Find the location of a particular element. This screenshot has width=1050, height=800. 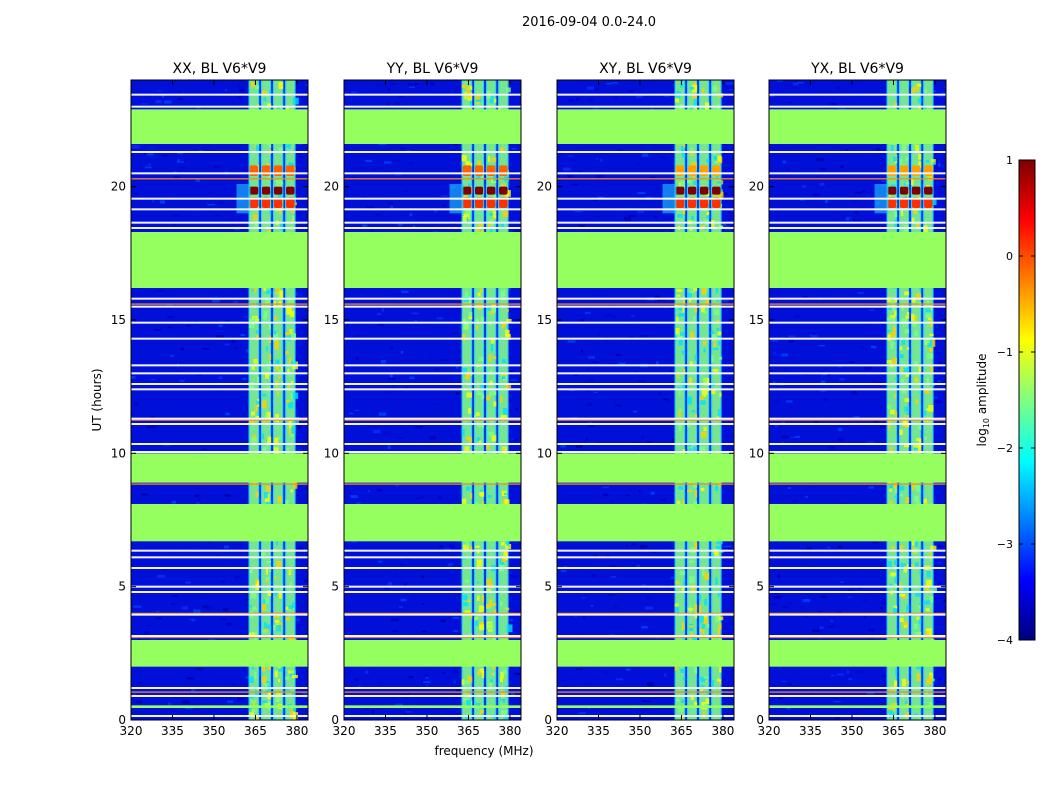

y-tick-label: 5 is located at coordinates (335, 587).